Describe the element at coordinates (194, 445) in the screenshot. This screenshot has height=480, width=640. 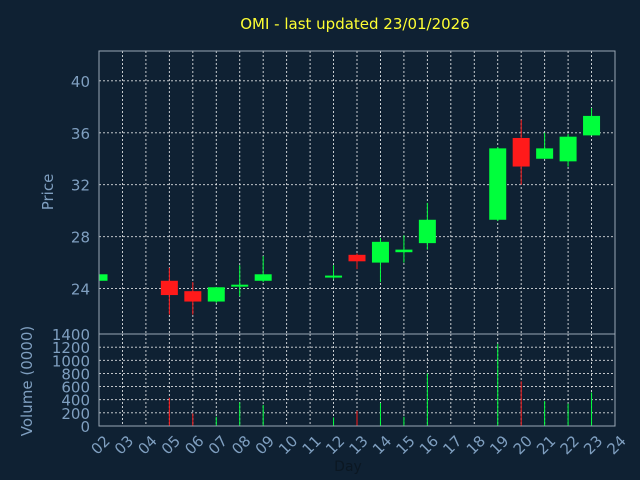
I see `x-tick-label: 06` at that location.